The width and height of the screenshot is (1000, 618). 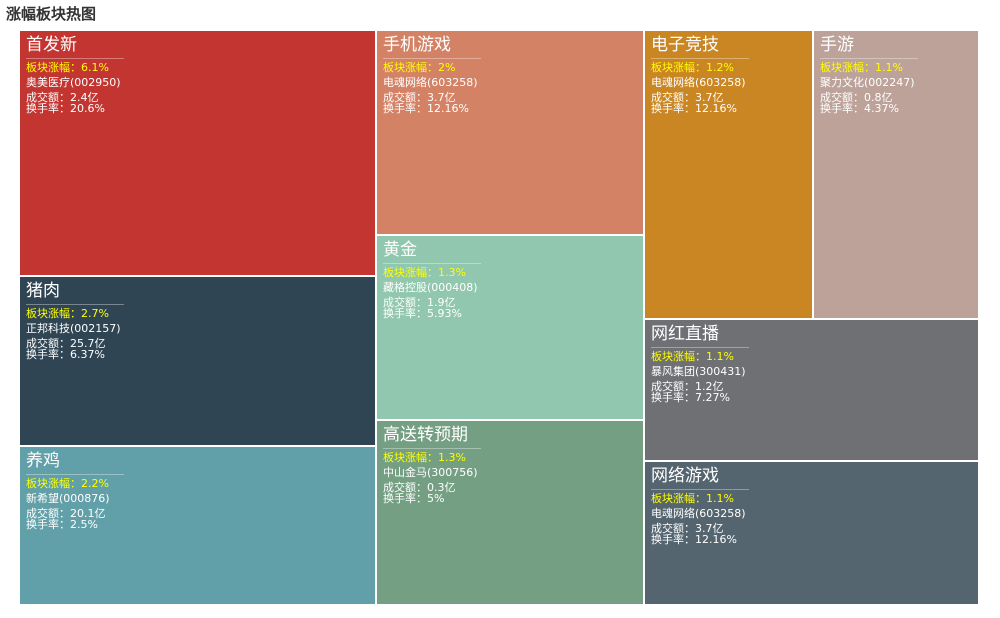 What do you see at coordinates (65, 108) in the screenshot?
I see `tile-rate: 换手率：20.6%` at bounding box center [65, 108].